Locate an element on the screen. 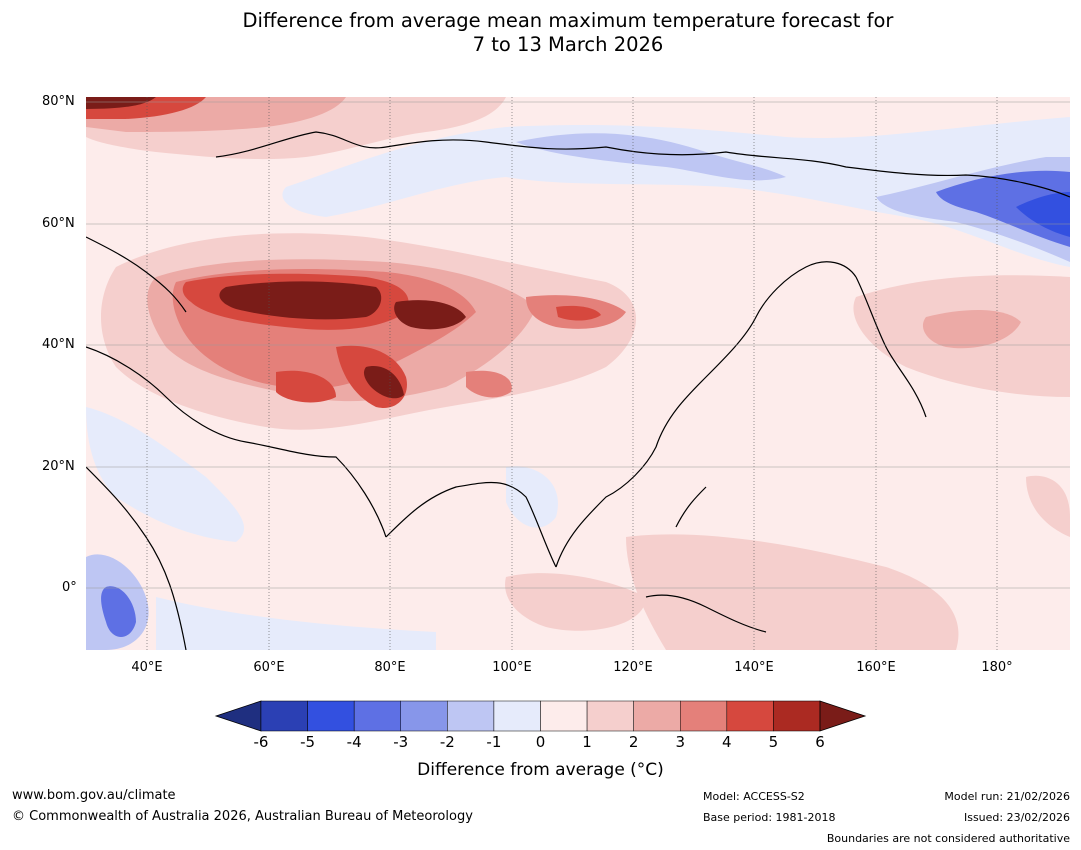  colorbar-tick-label: 6 is located at coordinates (820, 742).